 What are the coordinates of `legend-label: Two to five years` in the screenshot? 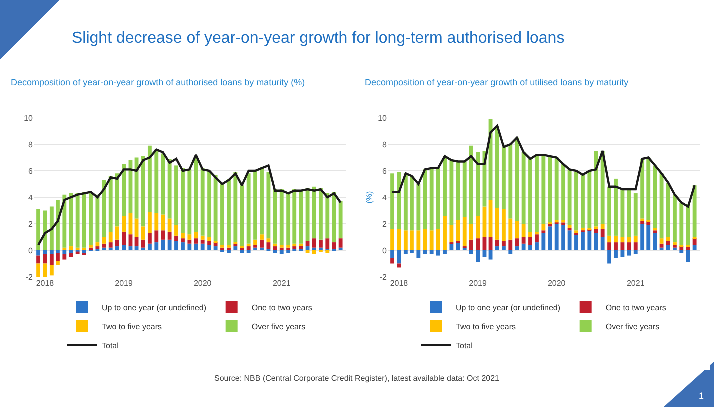 It's located at (486, 327).